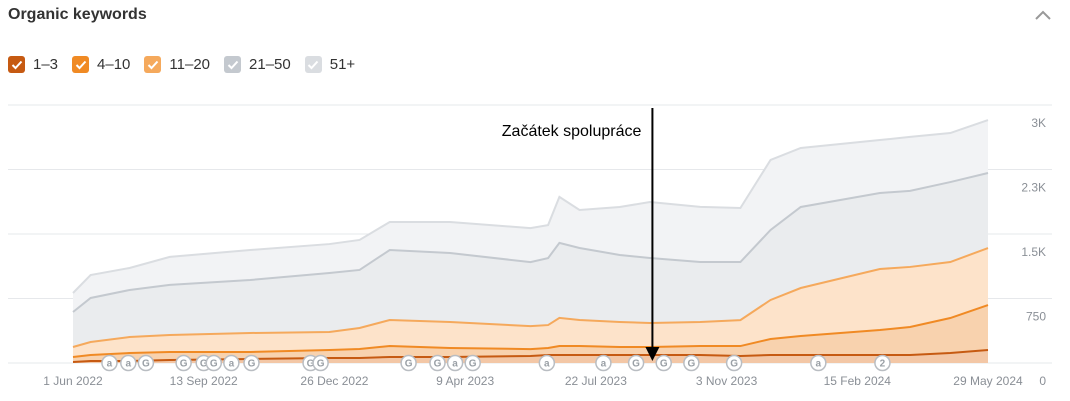 The image size is (1070, 401). I want to click on legend: 1–3 4–10 11–20 21–50 51+, so click(181, 64).